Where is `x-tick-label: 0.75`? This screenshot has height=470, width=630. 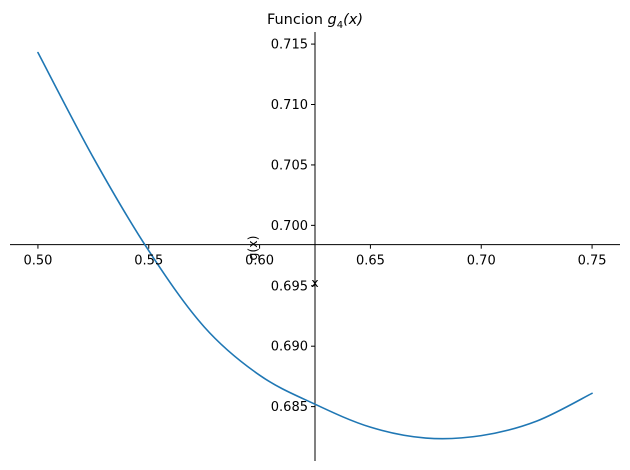
x-tick-label: 0.75 is located at coordinates (592, 261).